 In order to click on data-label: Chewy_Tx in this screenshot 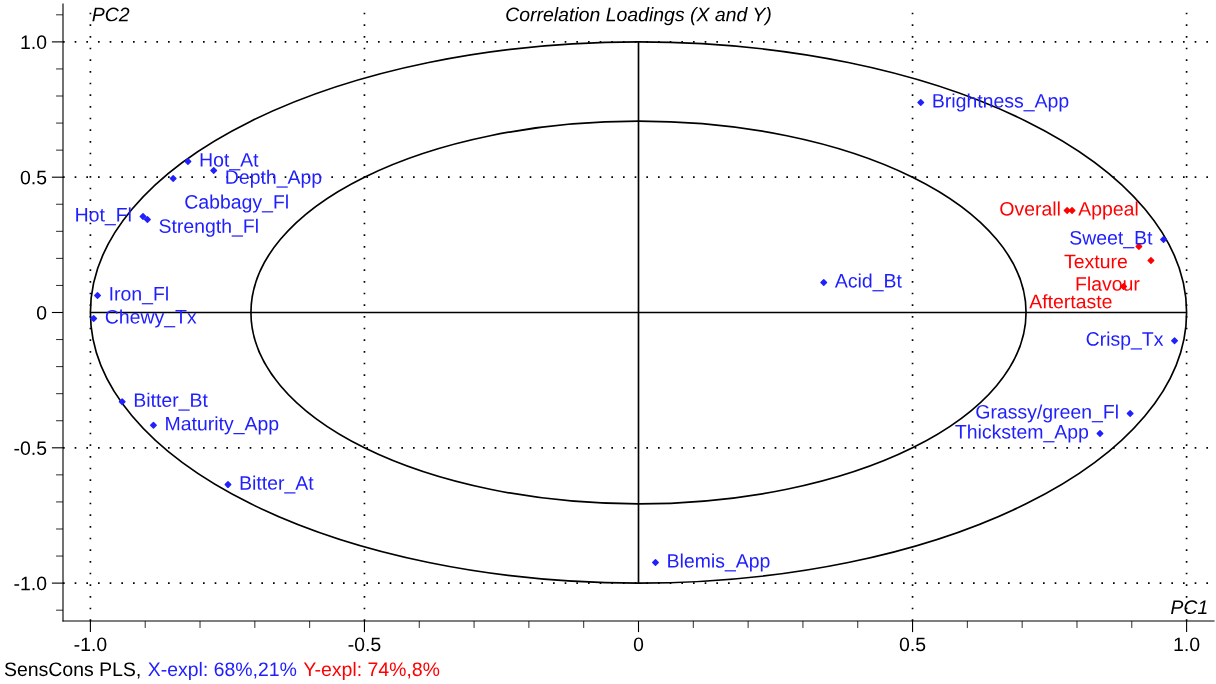, I will do `click(151, 318)`.